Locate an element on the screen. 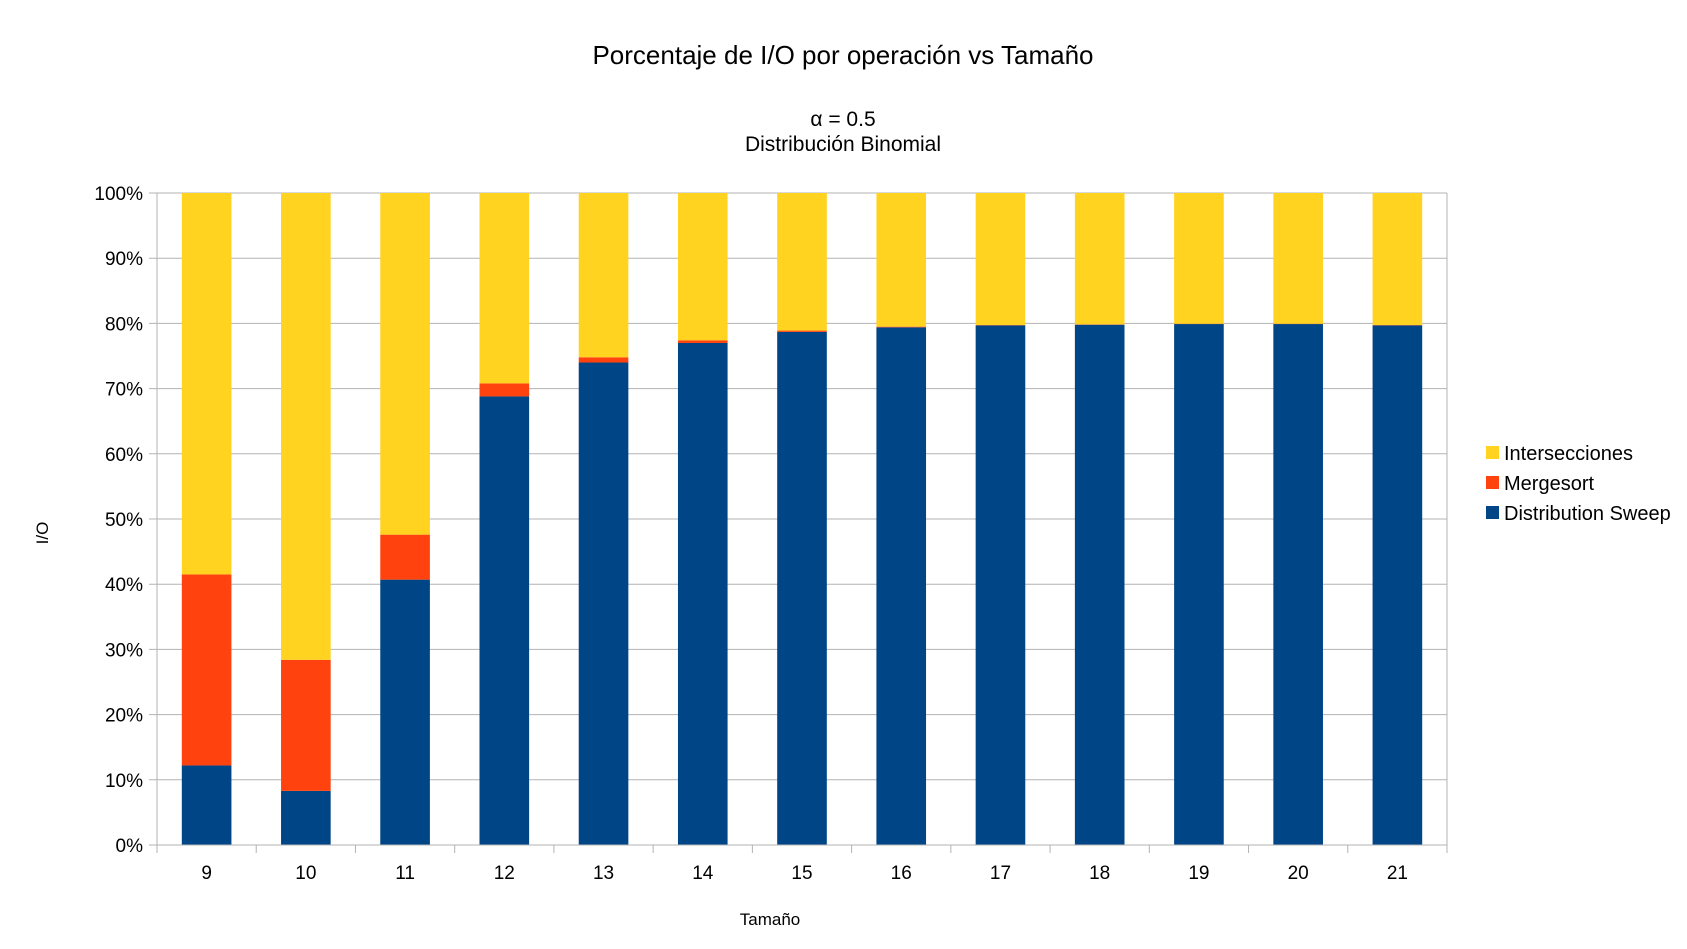  x-tick-label: 19 is located at coordinates (1198, 873).